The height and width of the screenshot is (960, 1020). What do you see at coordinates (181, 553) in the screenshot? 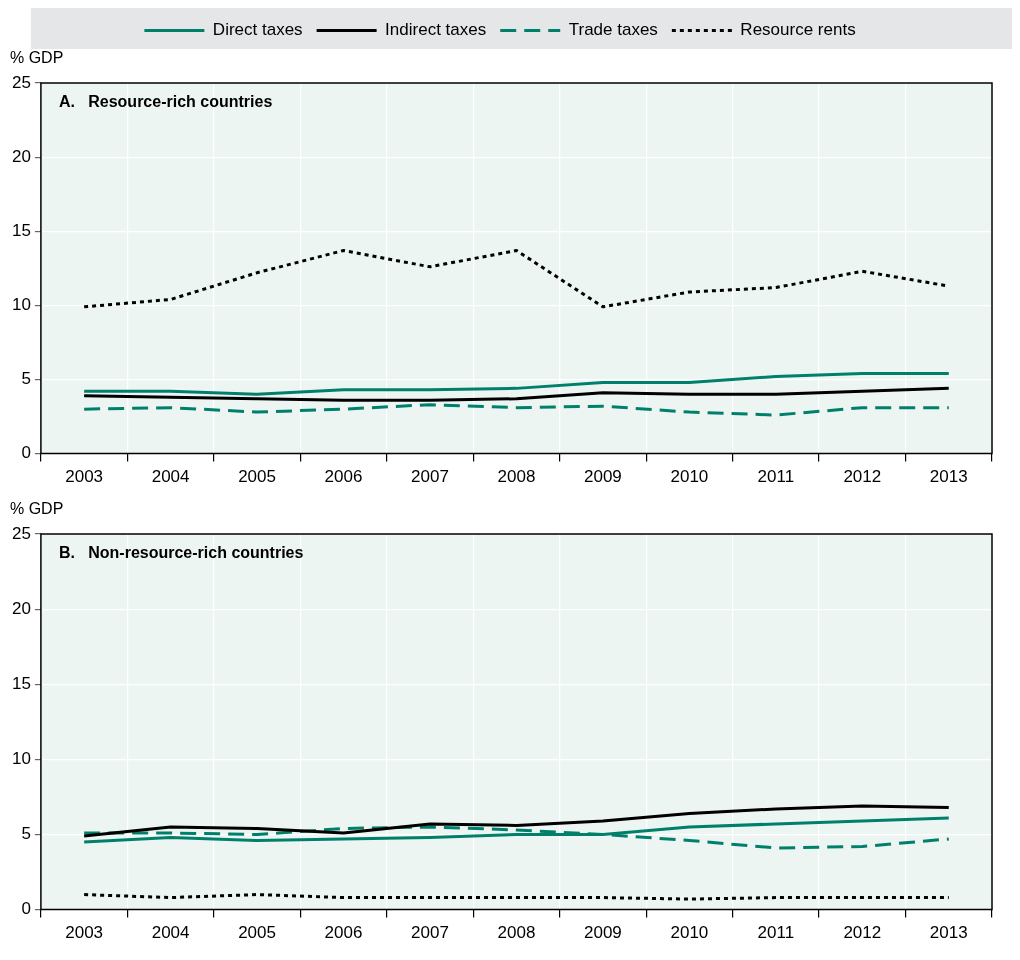
I see `text: B. Non-resource-rich countries` at bounding box center [181, 553].